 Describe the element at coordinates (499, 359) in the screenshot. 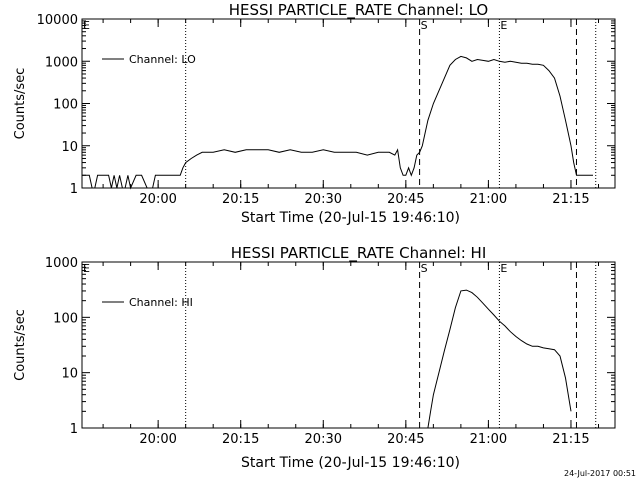

I see `series-line` at that location.